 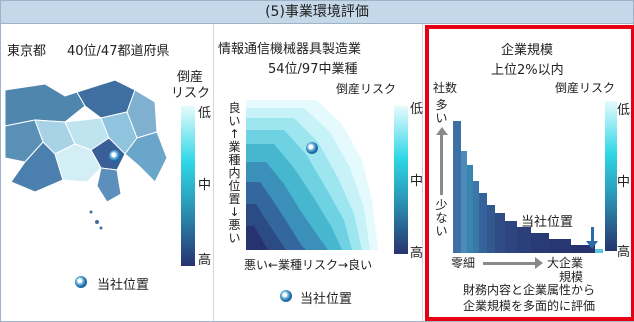 I want to click on y-axis-label: 良い↑業種内位置↓悪い, so click(x=234, y=173).